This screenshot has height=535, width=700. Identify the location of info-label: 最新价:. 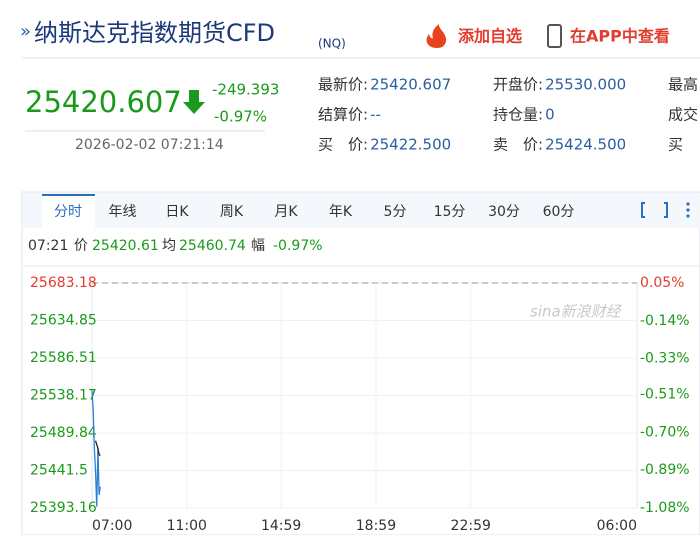
(343, 85).